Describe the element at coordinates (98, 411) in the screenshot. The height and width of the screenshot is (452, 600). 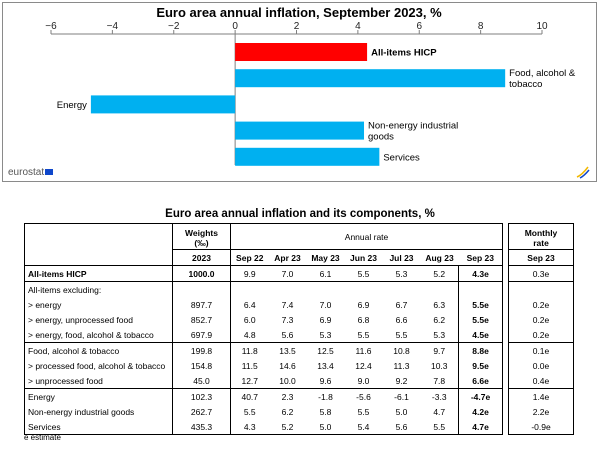
I see `row-label: Non-energy industrial goods` at that location.